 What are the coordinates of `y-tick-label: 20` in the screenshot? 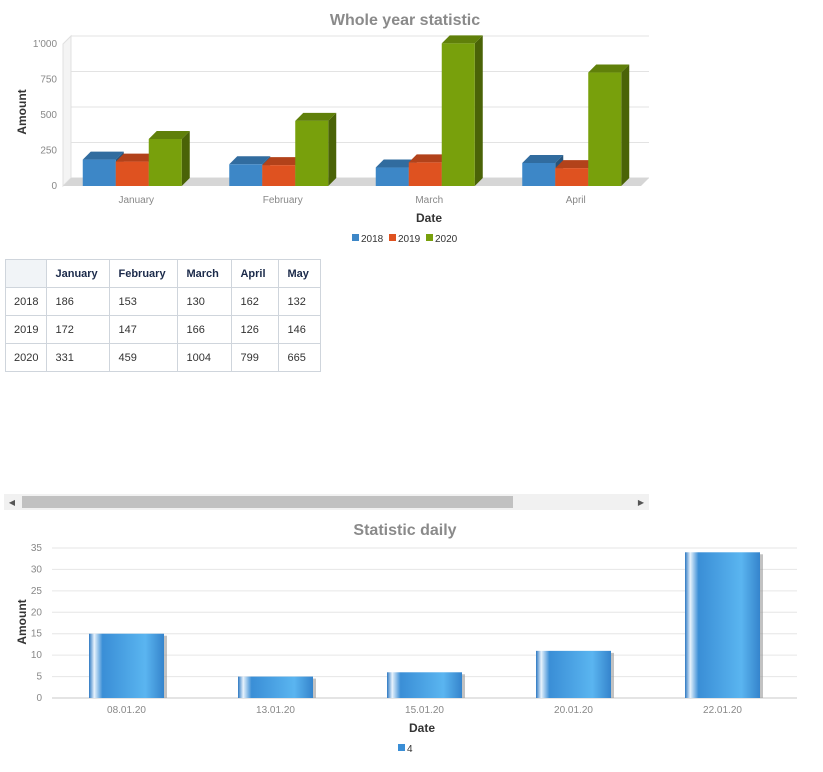 It's located at (37, 612).